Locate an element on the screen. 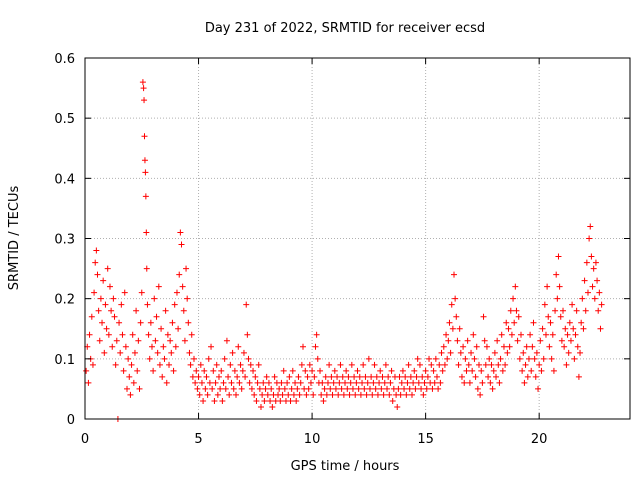 This screenshot has width=640, height=480. y-tick-label: 0.3 is located at coordinates (64, 240).